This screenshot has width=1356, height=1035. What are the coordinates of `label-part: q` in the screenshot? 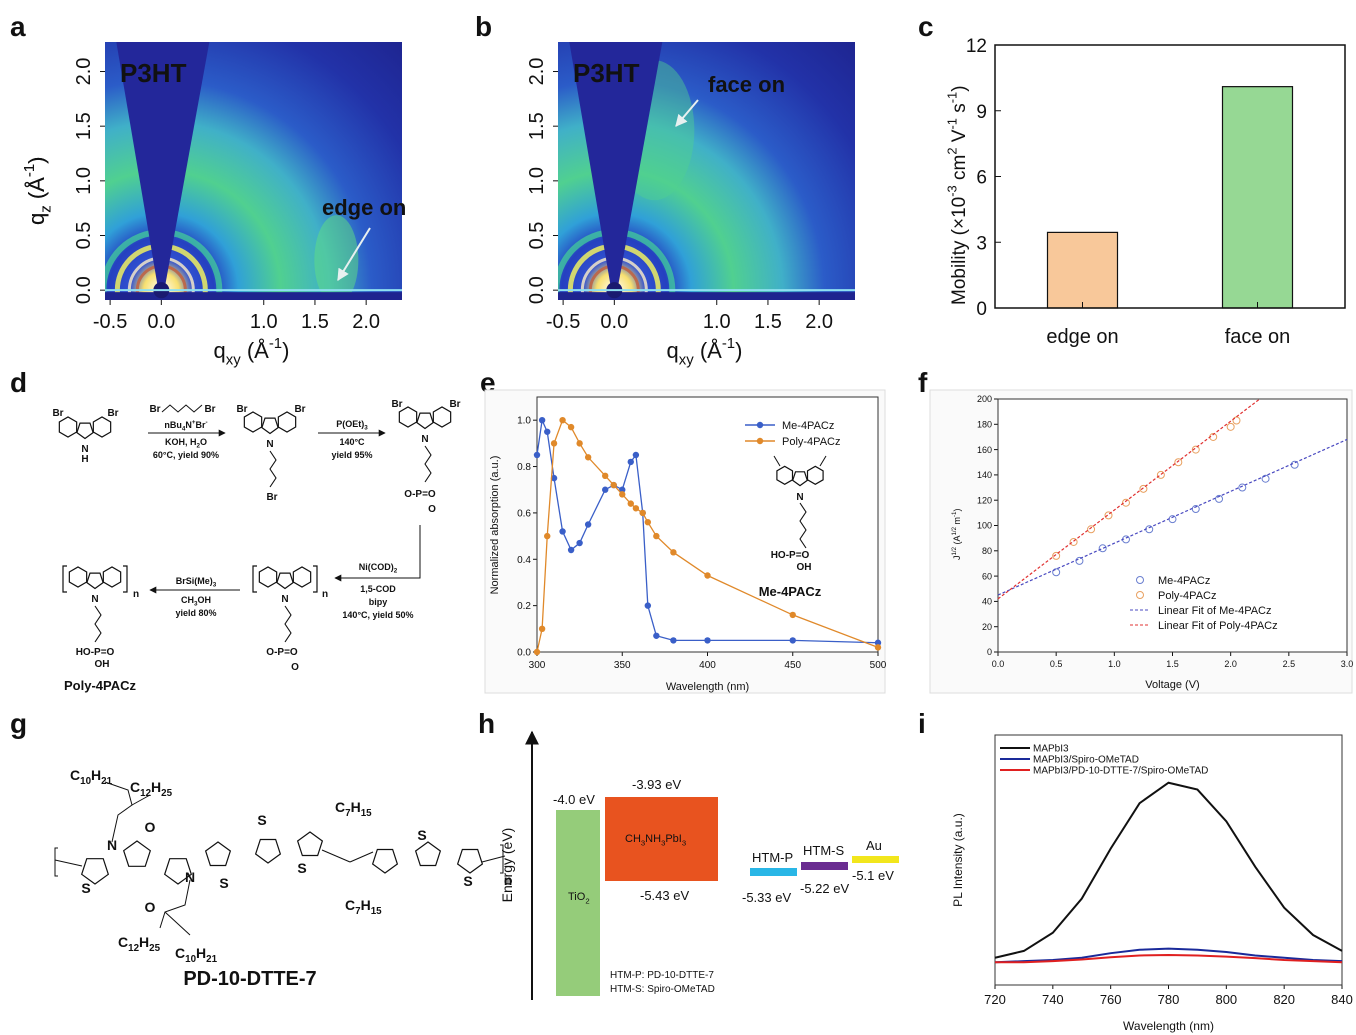 It's located at (673, 350).